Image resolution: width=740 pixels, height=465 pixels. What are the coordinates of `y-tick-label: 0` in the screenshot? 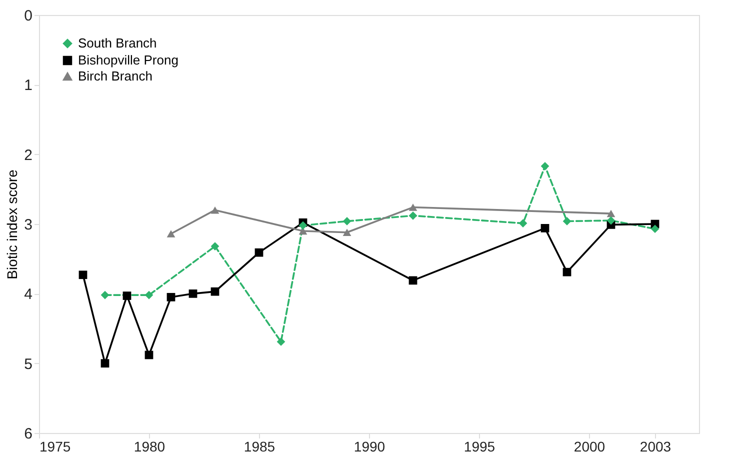 It's located at (28, 16).